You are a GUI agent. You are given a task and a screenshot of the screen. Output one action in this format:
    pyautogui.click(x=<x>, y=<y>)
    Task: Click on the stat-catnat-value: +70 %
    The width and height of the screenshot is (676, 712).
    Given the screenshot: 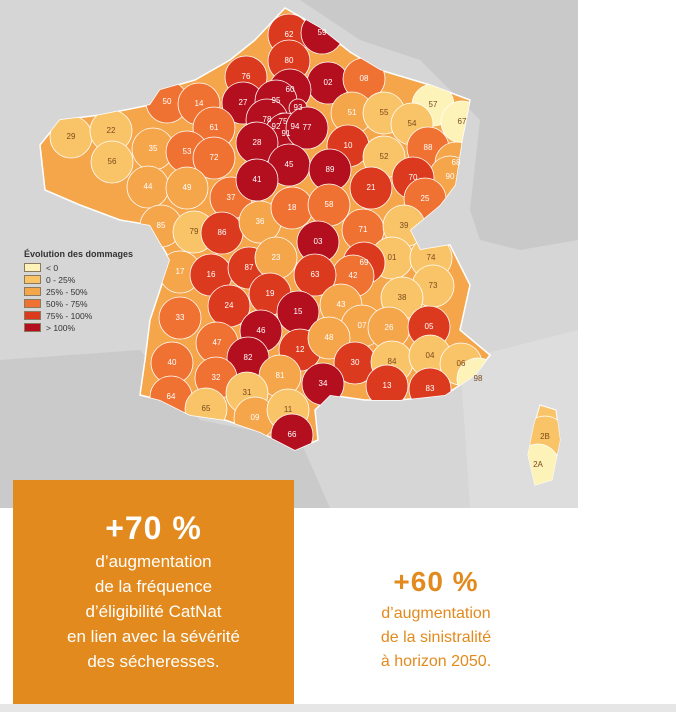 What is the action you would take?
    pyautogui.click(x=153, y=528)
    